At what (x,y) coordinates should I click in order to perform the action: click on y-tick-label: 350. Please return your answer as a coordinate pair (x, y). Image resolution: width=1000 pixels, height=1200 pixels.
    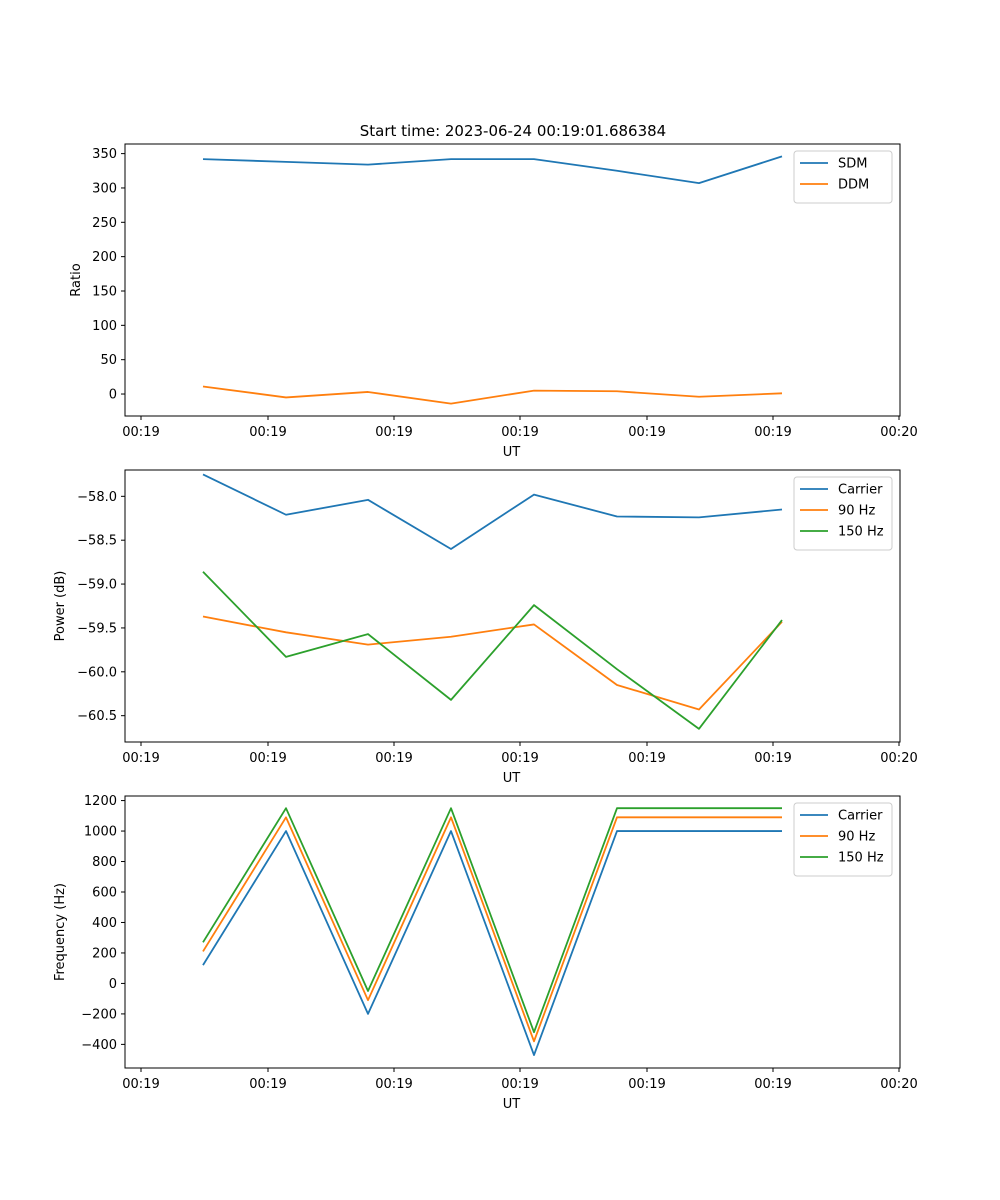
    Looking at the image, I should click on (104, 154).